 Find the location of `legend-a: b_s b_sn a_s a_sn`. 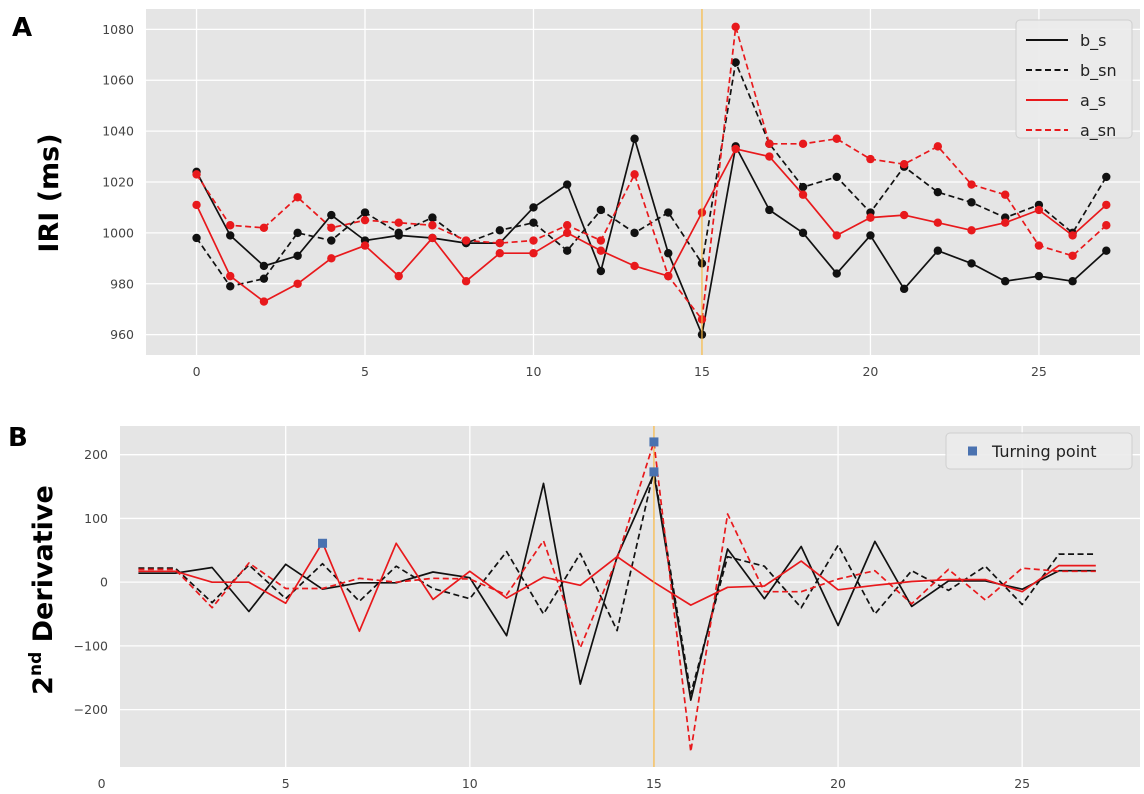

legend-a: b_s b_sn a_s a_sn is located at coordinates (1074, 80).